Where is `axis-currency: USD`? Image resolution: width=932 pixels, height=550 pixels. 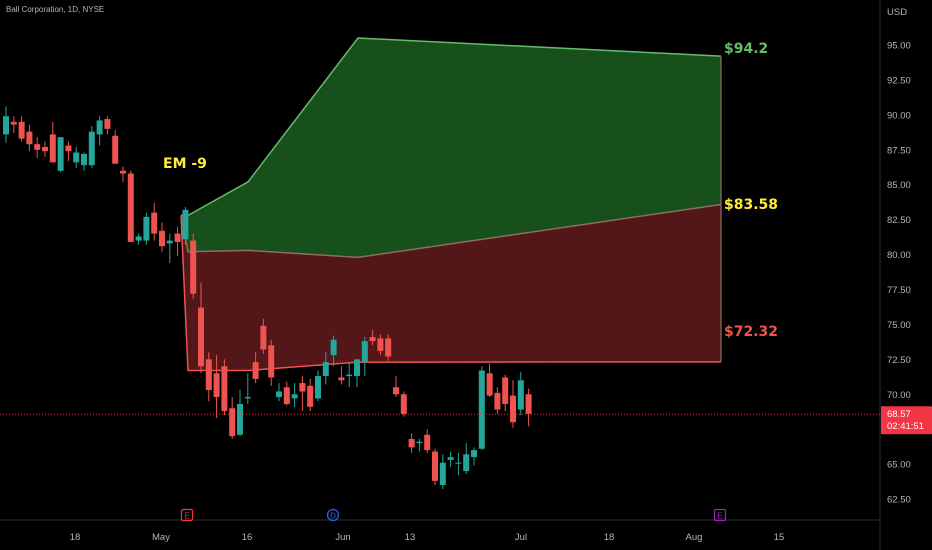 axis-currency: USD is located at coordinates (897, 12).